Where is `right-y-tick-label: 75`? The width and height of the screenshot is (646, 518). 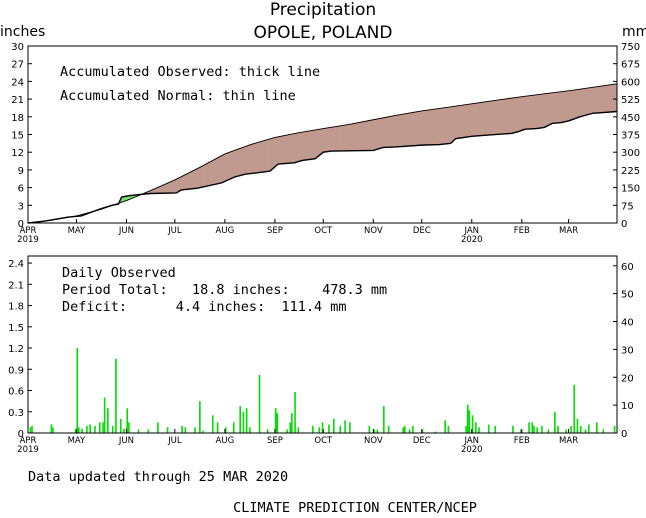
right-y-tick-label: 75 is located at coordinates (627, 206).